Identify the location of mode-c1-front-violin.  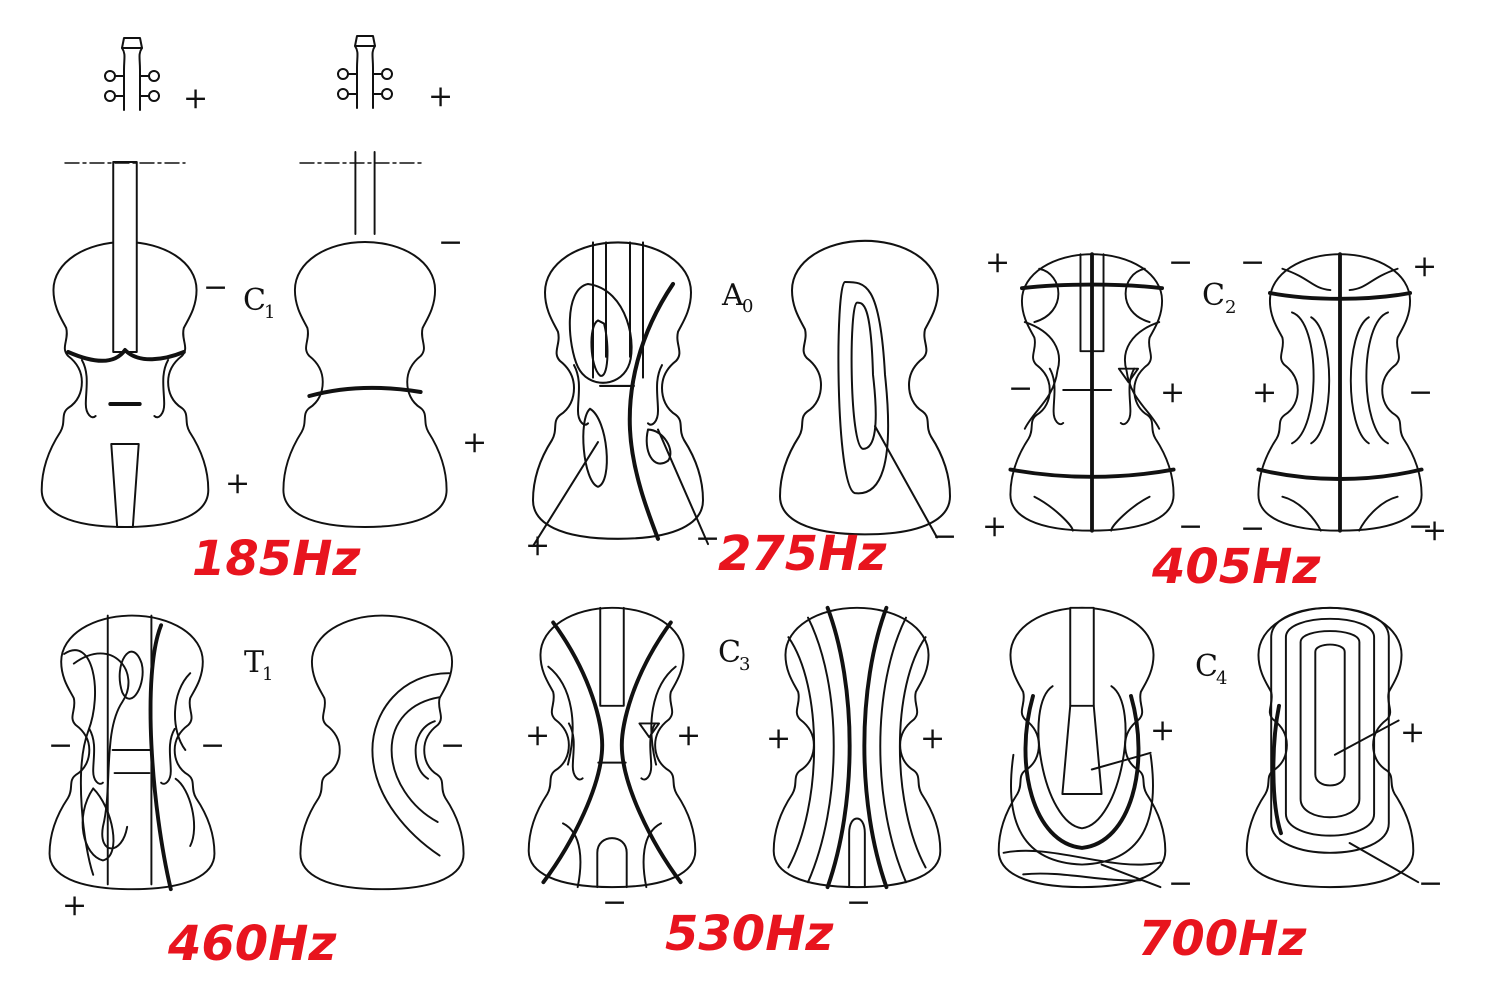
(125, 282).